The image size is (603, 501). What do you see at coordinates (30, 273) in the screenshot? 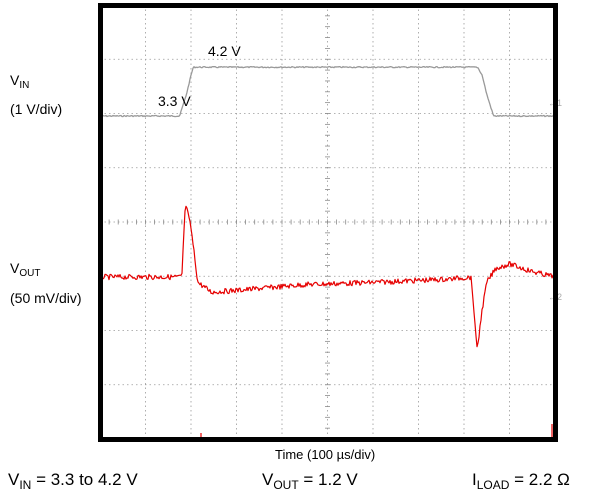
I see `vout-label-subscript: OUT` at bounding box center [30, 273].